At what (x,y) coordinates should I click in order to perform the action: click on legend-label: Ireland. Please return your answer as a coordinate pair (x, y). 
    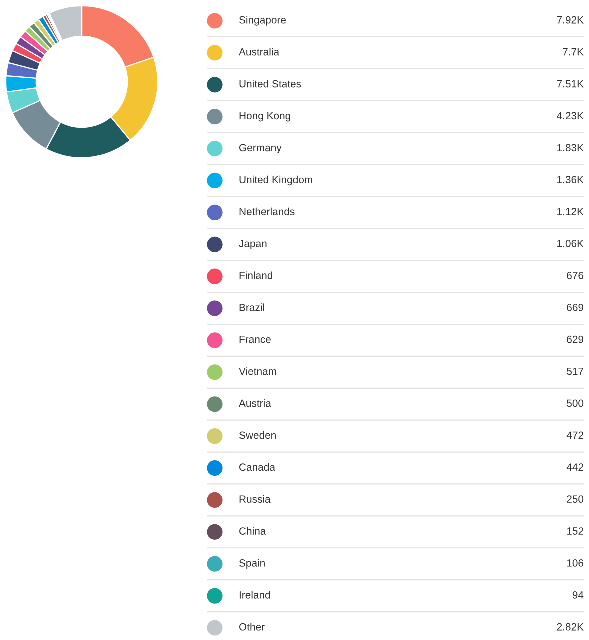
    Looking at the image, I should click on (255, 595).